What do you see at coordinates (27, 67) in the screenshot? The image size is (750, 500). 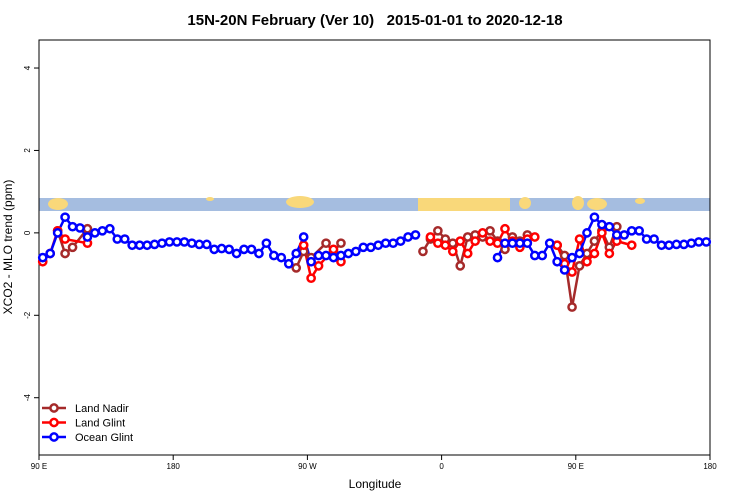 I see `y-tick-label: 4` at bounding box center [27, 67].